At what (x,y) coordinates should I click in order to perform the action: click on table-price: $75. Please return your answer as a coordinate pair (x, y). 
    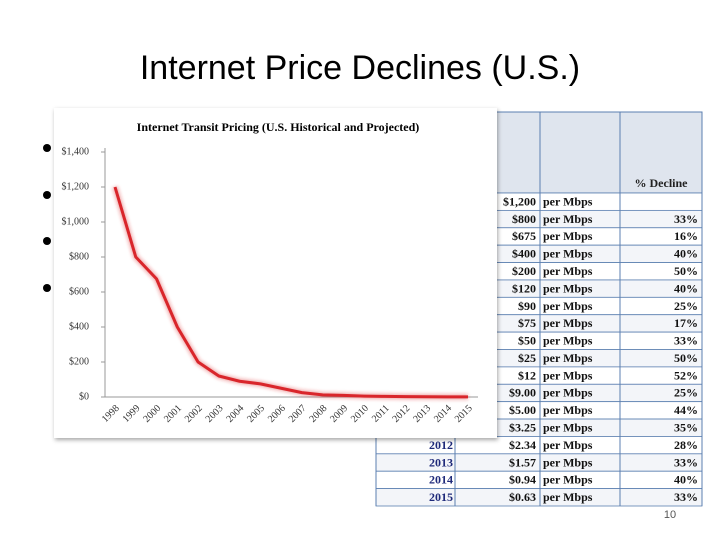
    Looking at the image, I should click on (527, 323).